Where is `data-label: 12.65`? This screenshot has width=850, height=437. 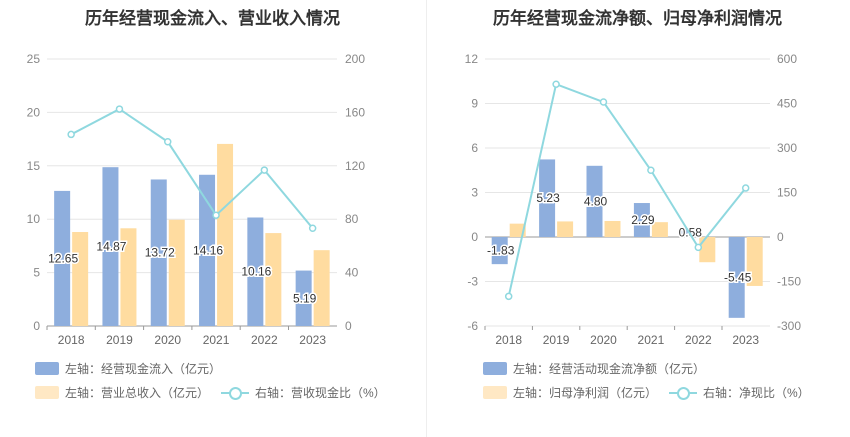
data-label: 12.65 is located at coordinates (63, 258).